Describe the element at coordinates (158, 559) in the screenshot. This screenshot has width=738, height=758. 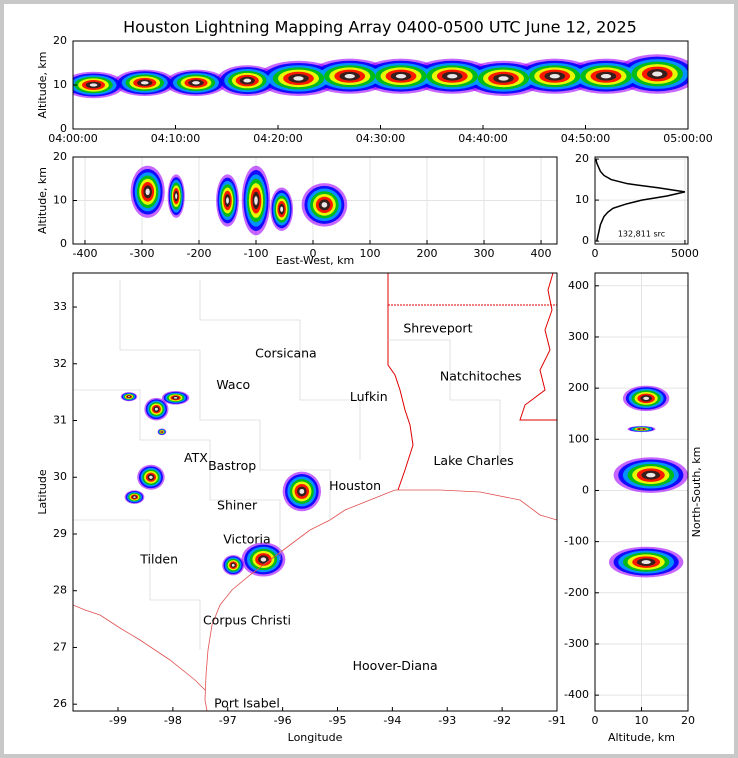
I see `city-label: Tilden` at that location.